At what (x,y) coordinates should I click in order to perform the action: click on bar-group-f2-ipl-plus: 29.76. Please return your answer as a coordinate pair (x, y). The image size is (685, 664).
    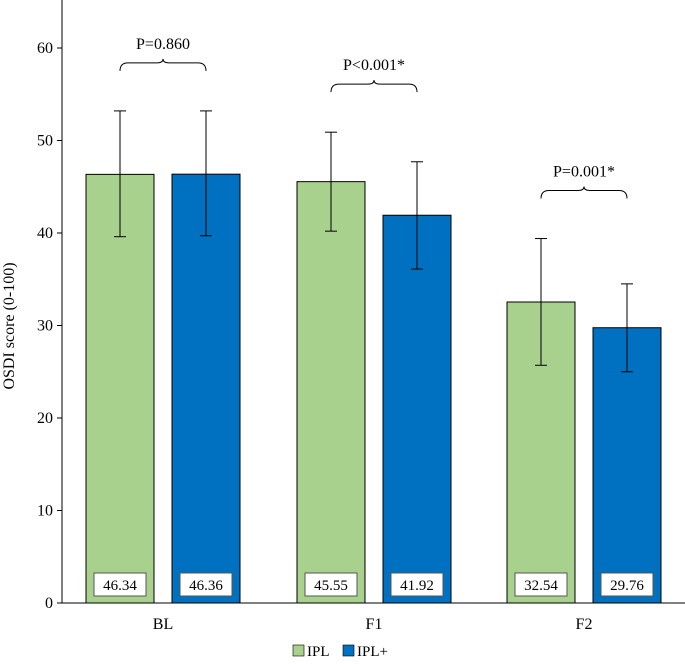
    Looking at the image, I should click on (627, 443).